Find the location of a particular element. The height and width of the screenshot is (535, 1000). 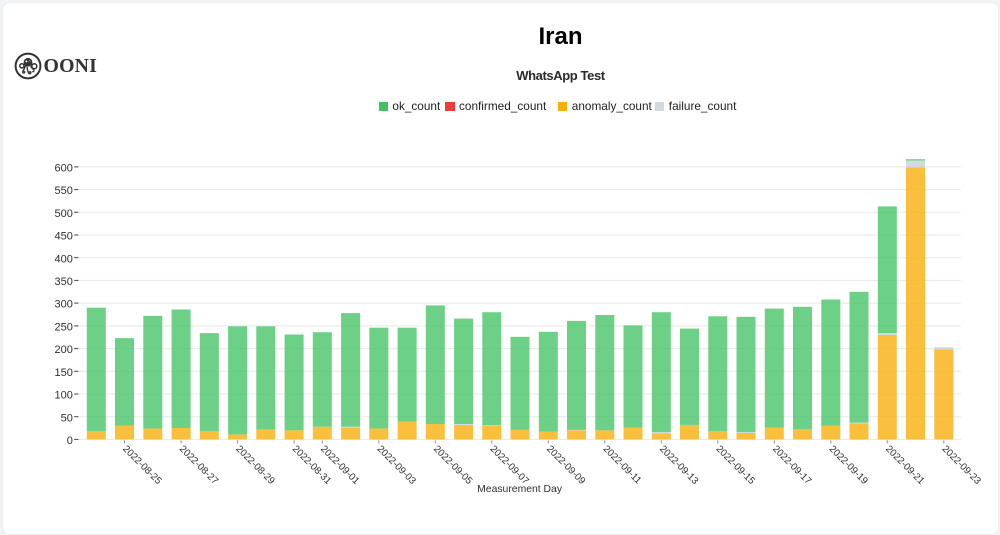

svg-text: 600 is located at coordinates (64, 169).